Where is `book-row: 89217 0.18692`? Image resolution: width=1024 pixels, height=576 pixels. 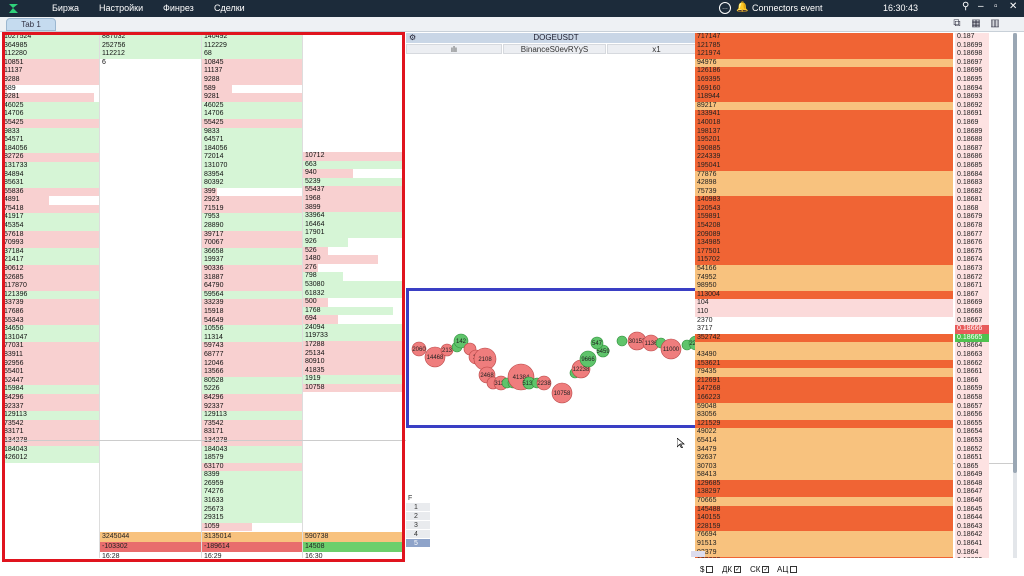 book-row: 89217 0.18692 is located at coordinates (842, 106).